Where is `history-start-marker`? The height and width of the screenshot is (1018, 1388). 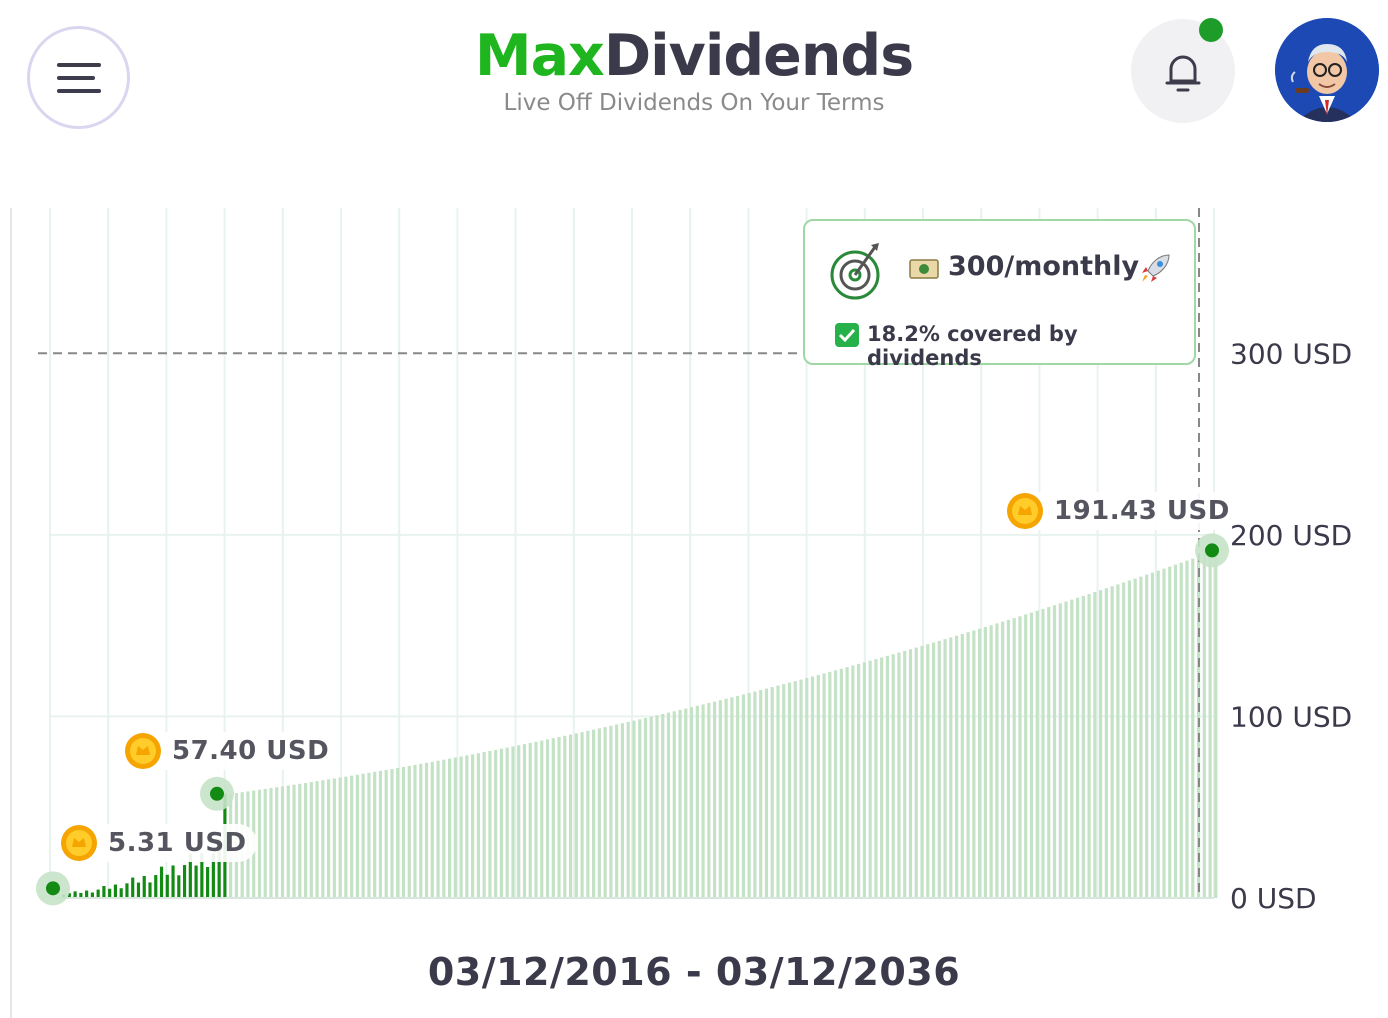
history-start-marker is located at coordinates (53, 888).